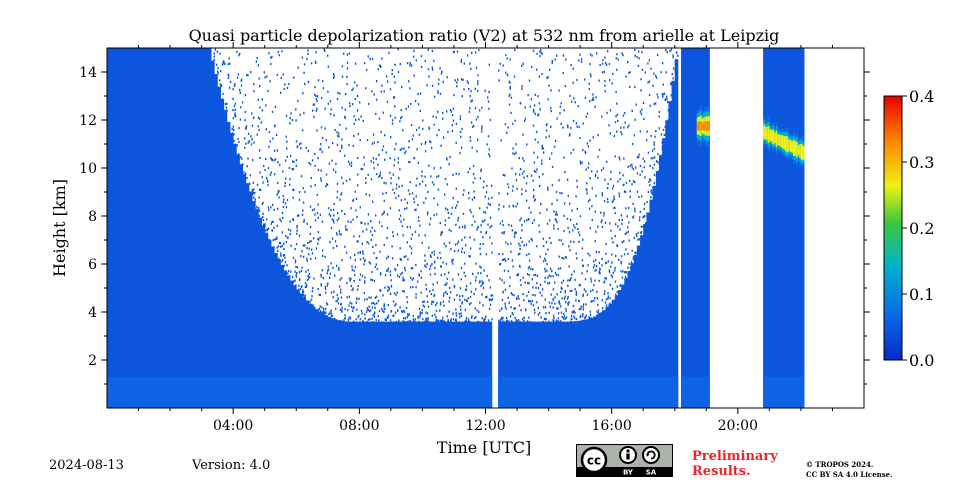  Describe the element at coordinates (795, 149) in the screenshot. I see `cloud-cell` at that location.